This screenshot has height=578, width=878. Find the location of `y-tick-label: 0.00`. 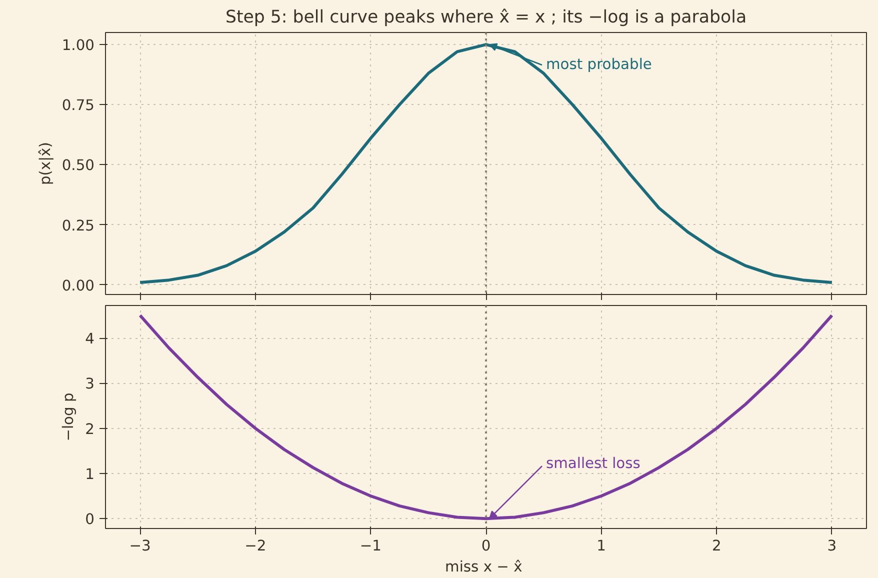

y-tick-label: 0.00 is located at coordinates (78, 285).